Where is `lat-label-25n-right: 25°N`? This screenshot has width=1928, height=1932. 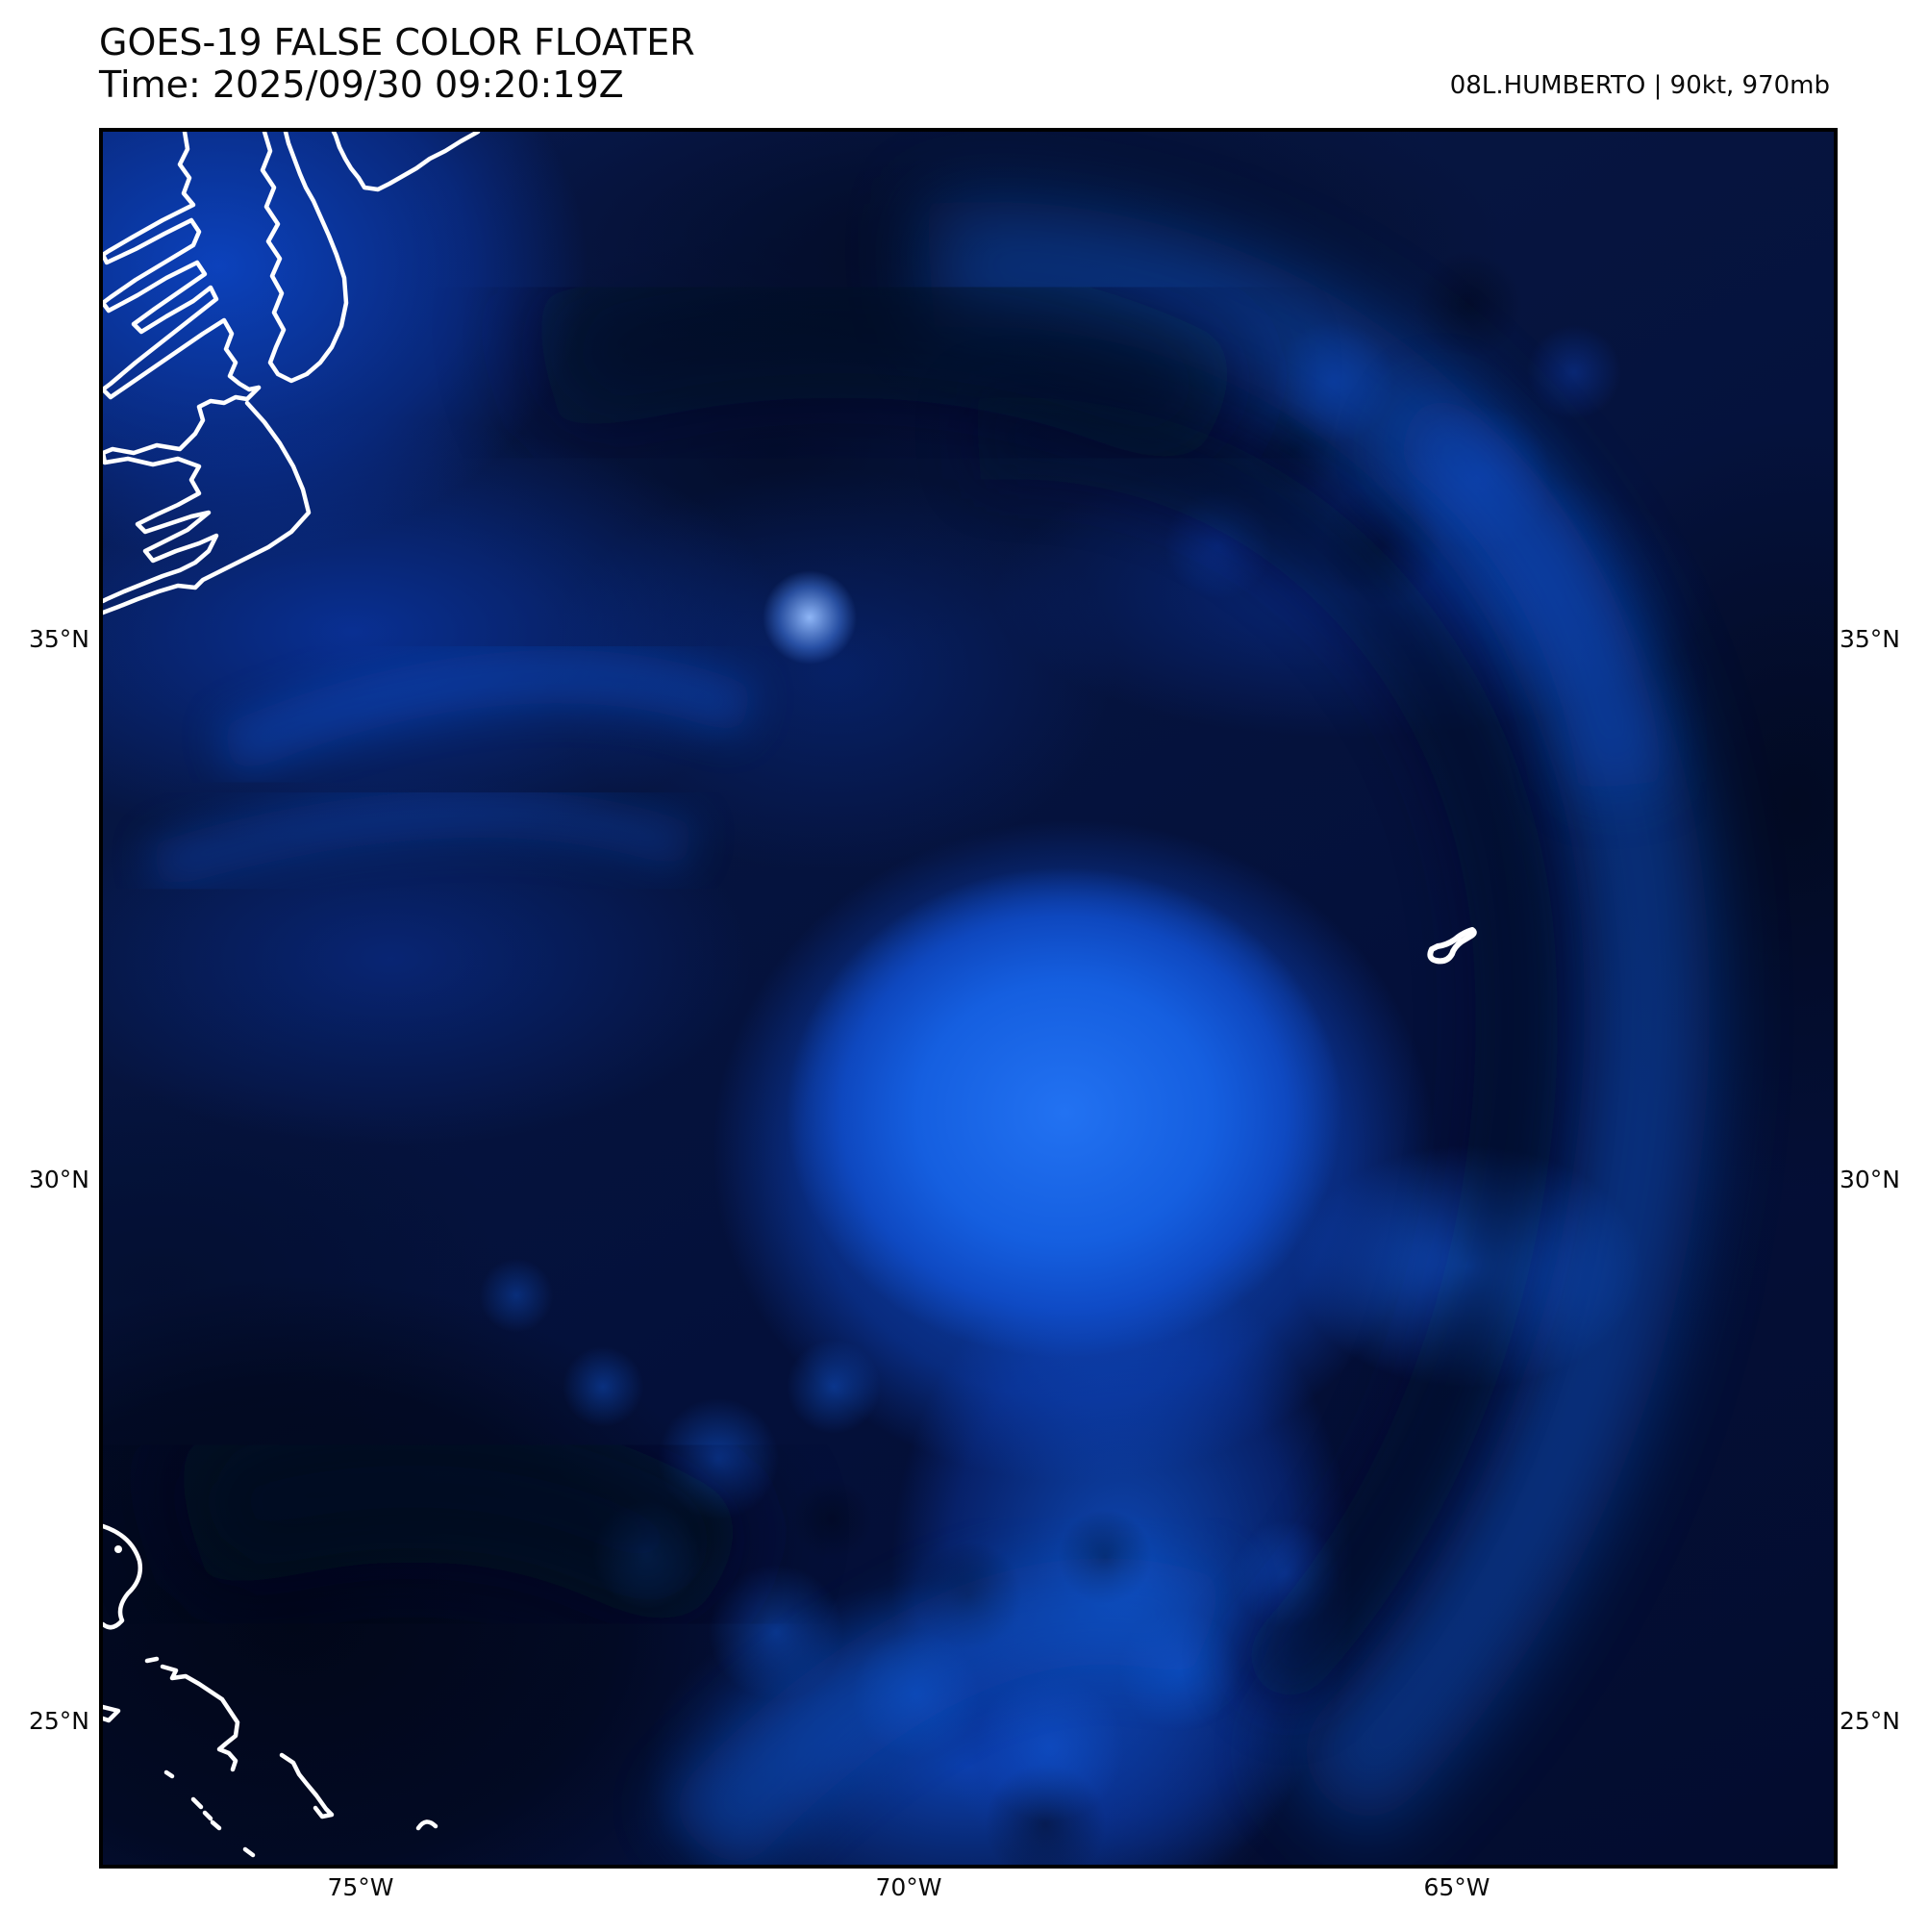
lat-label-25n-right: 25°N is located at coordinates (1871, 1721).